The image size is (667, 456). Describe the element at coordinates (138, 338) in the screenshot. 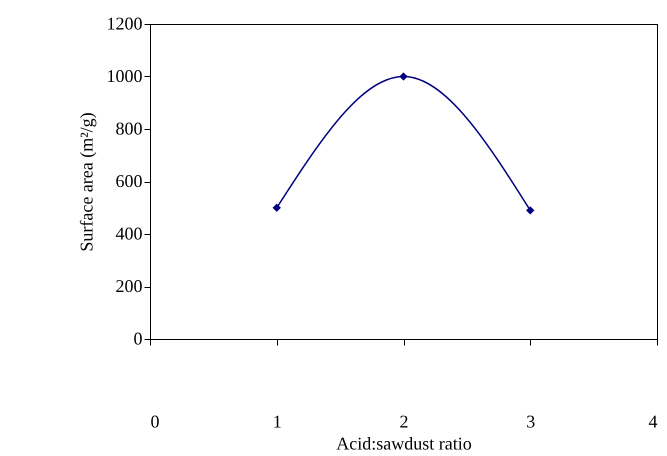

I see `y-tick-label: 0` at that location.